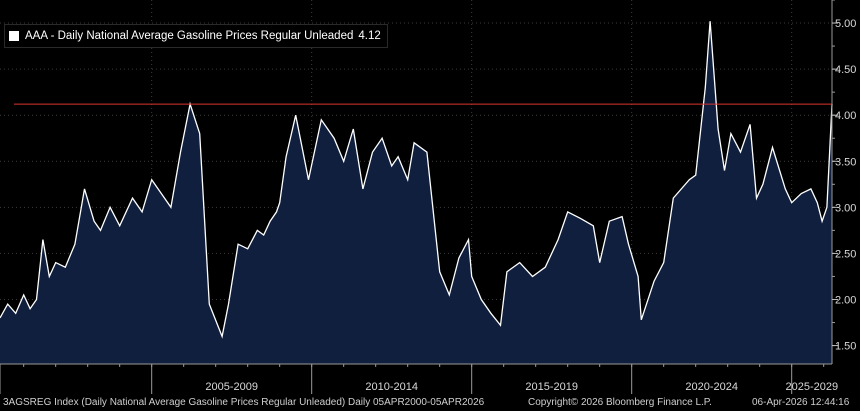  Describe the element at coordinates (551, 387) in the screenshot. I see `x-period-label: 2015-2019` at that location.